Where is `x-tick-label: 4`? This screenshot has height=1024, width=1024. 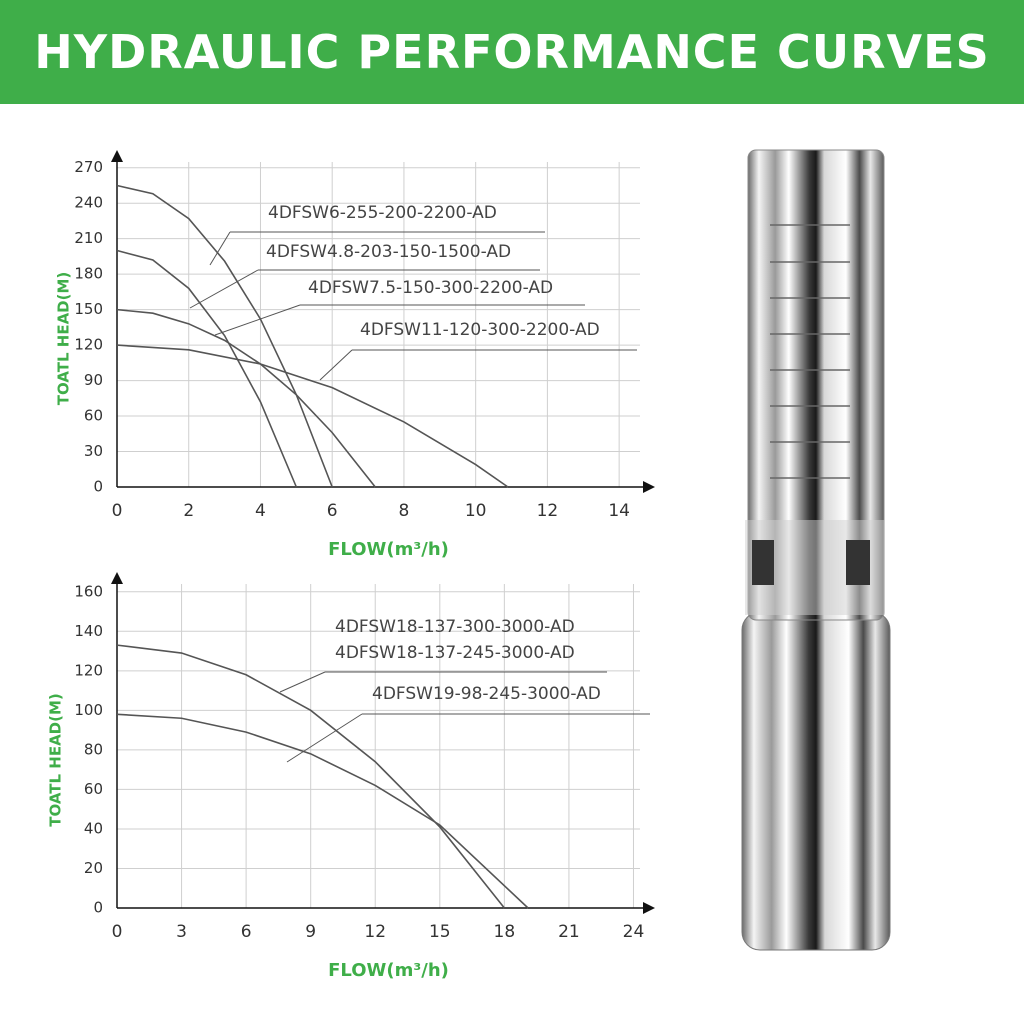
x-tick-label: 4 is located at coordinates (260, 511).